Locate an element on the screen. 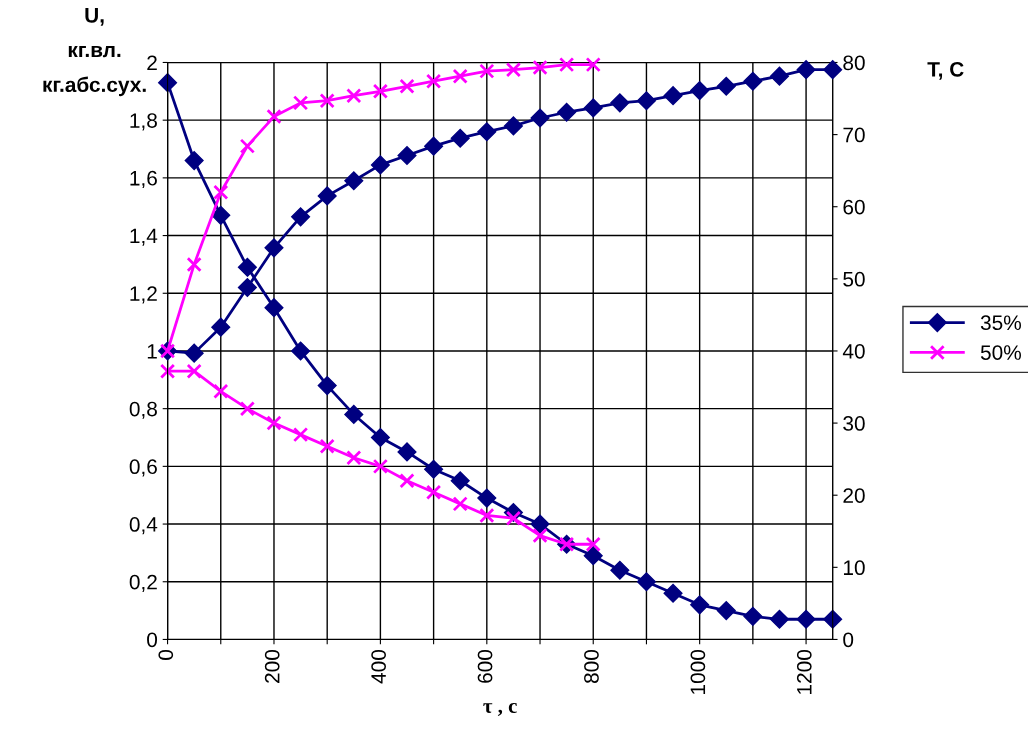  y2-tick-label: 60 is located at coordinates (854, 207).